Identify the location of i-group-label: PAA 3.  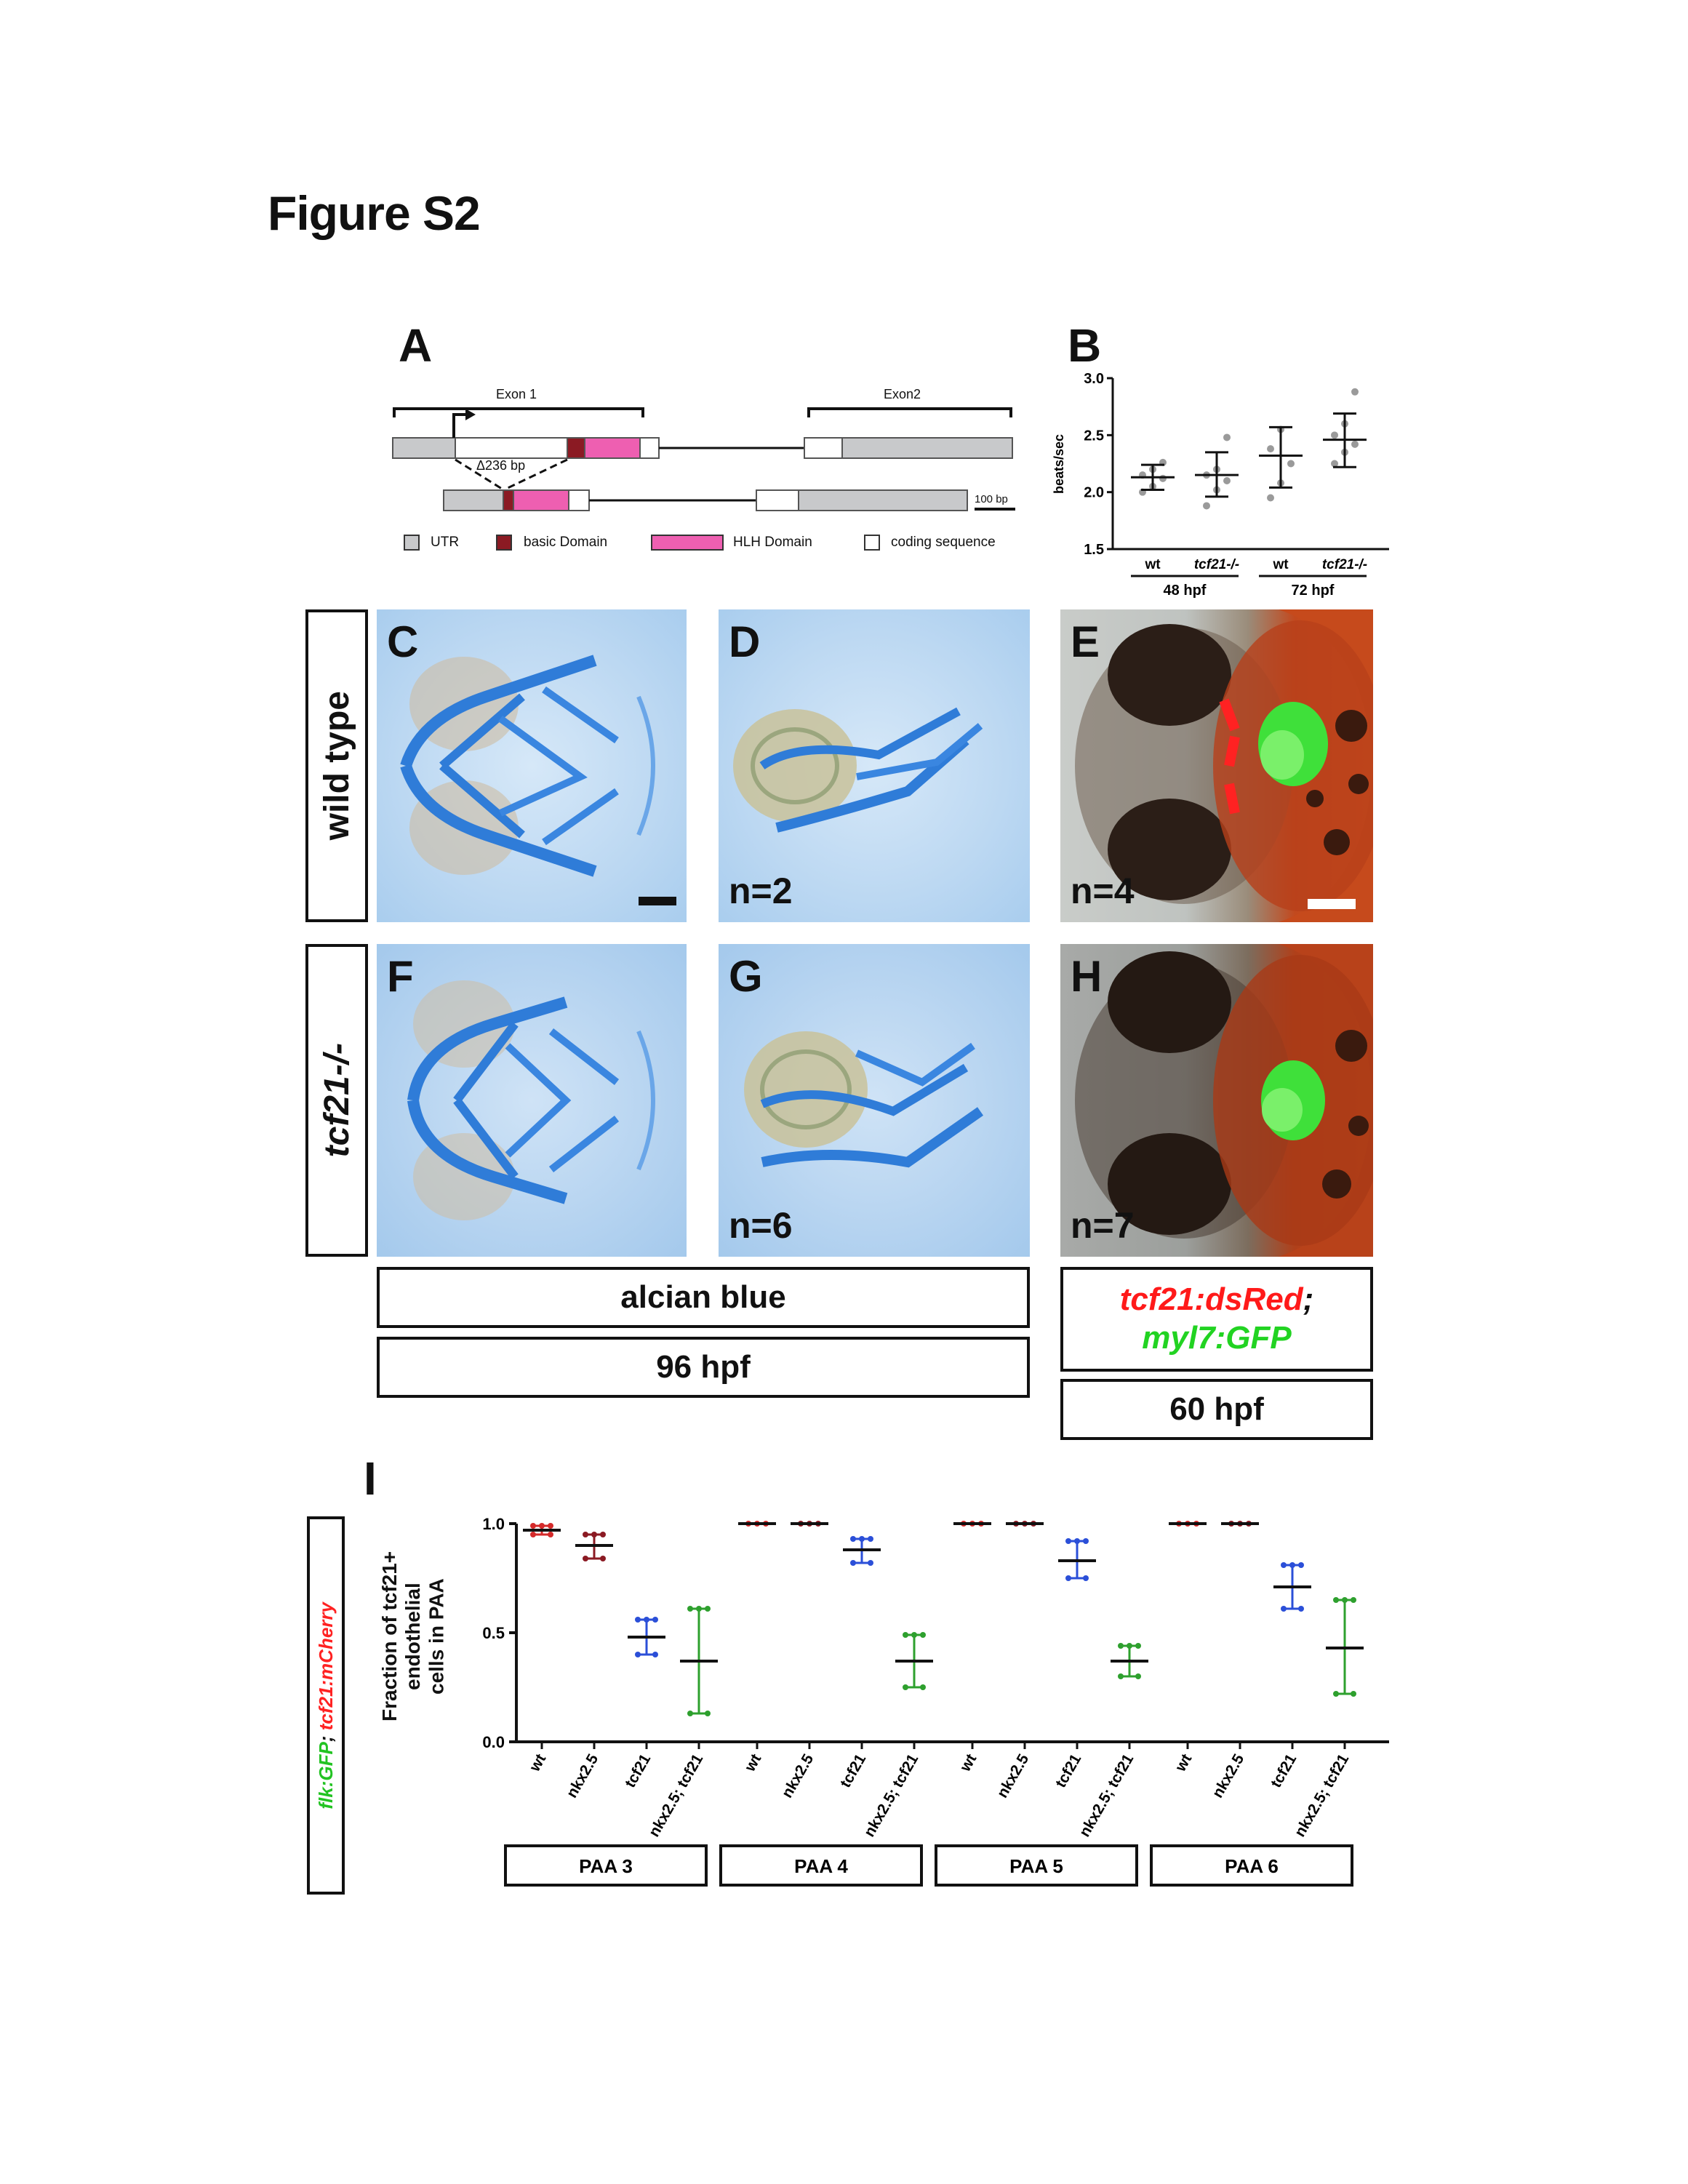
(606, 1866).